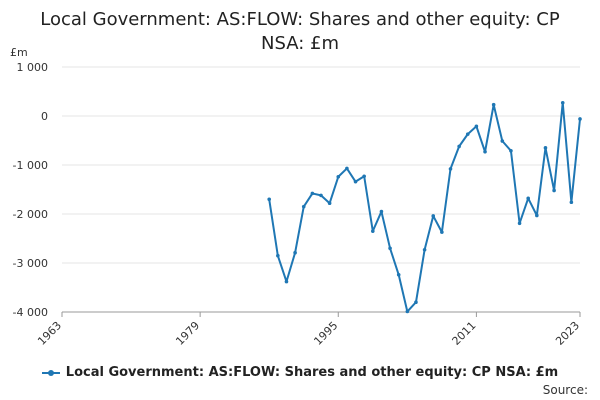 The image size is (600, 400). Describe the element at coordinates (30, 263) in the screenshot. I see `y-tick-label: -3 000` at that location.